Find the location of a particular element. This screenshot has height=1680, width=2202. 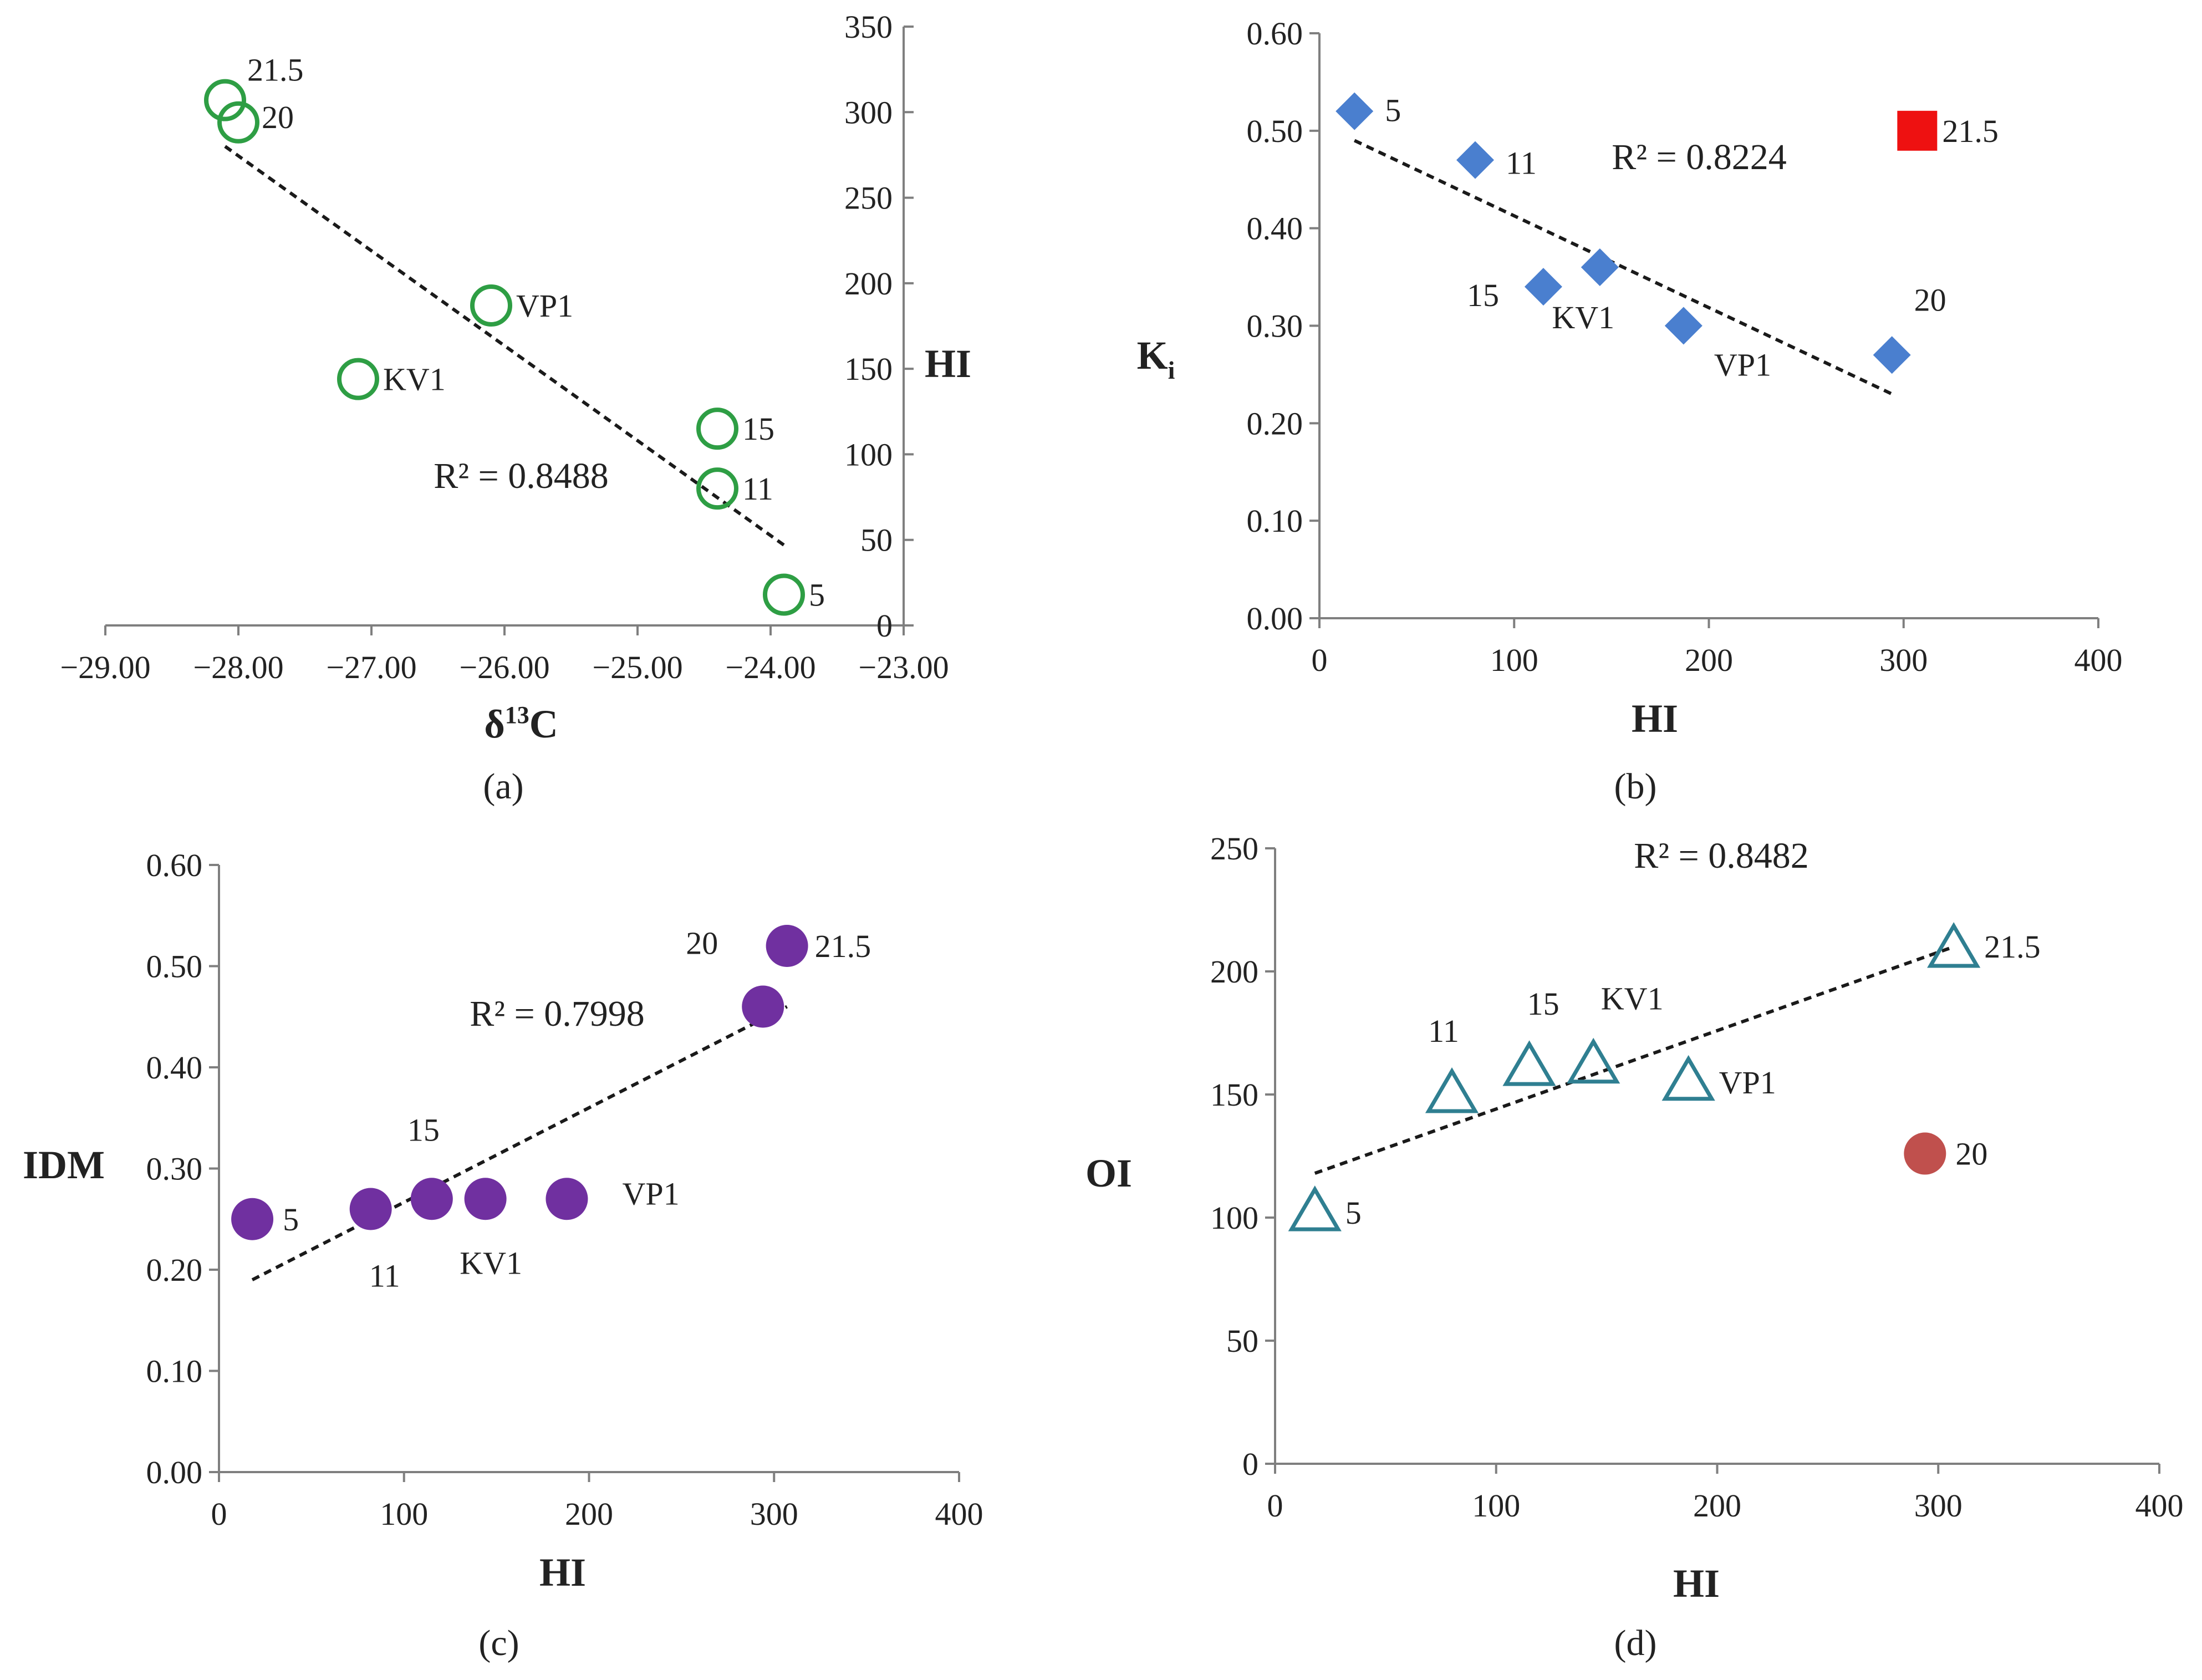

panel-d-y-tick-label: 150 is located at coordinates (1234, 1095).